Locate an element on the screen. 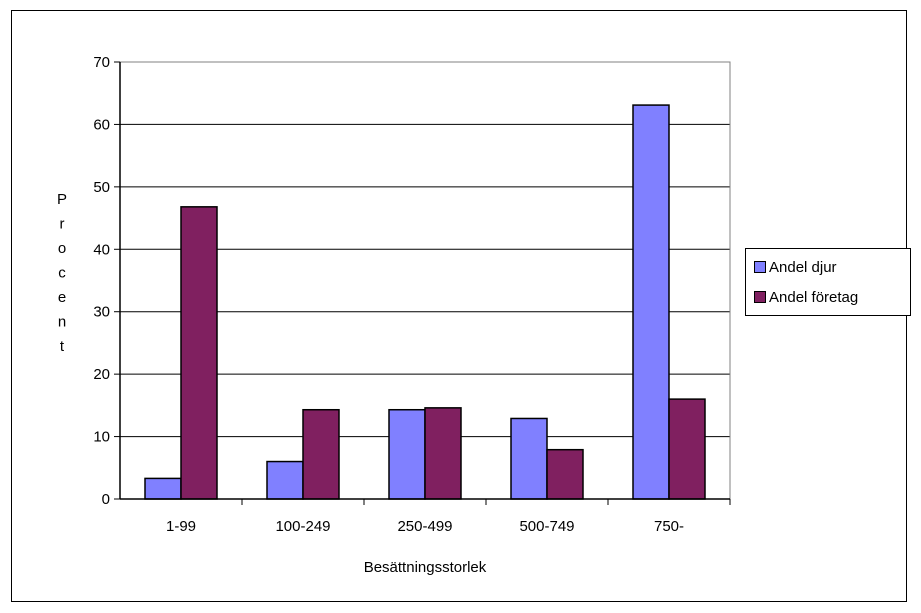 The height and width of the screenshot is (613, 921). x-axis-title: Besättningsstorlek is located at coordinates (425, 567).